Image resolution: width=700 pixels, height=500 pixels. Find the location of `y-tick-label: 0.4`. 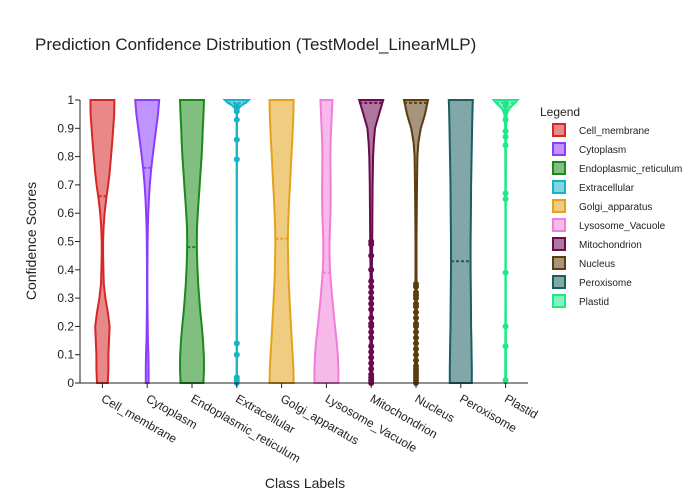

y-tick-label: 0.4 is located at coordinates (65, 270).